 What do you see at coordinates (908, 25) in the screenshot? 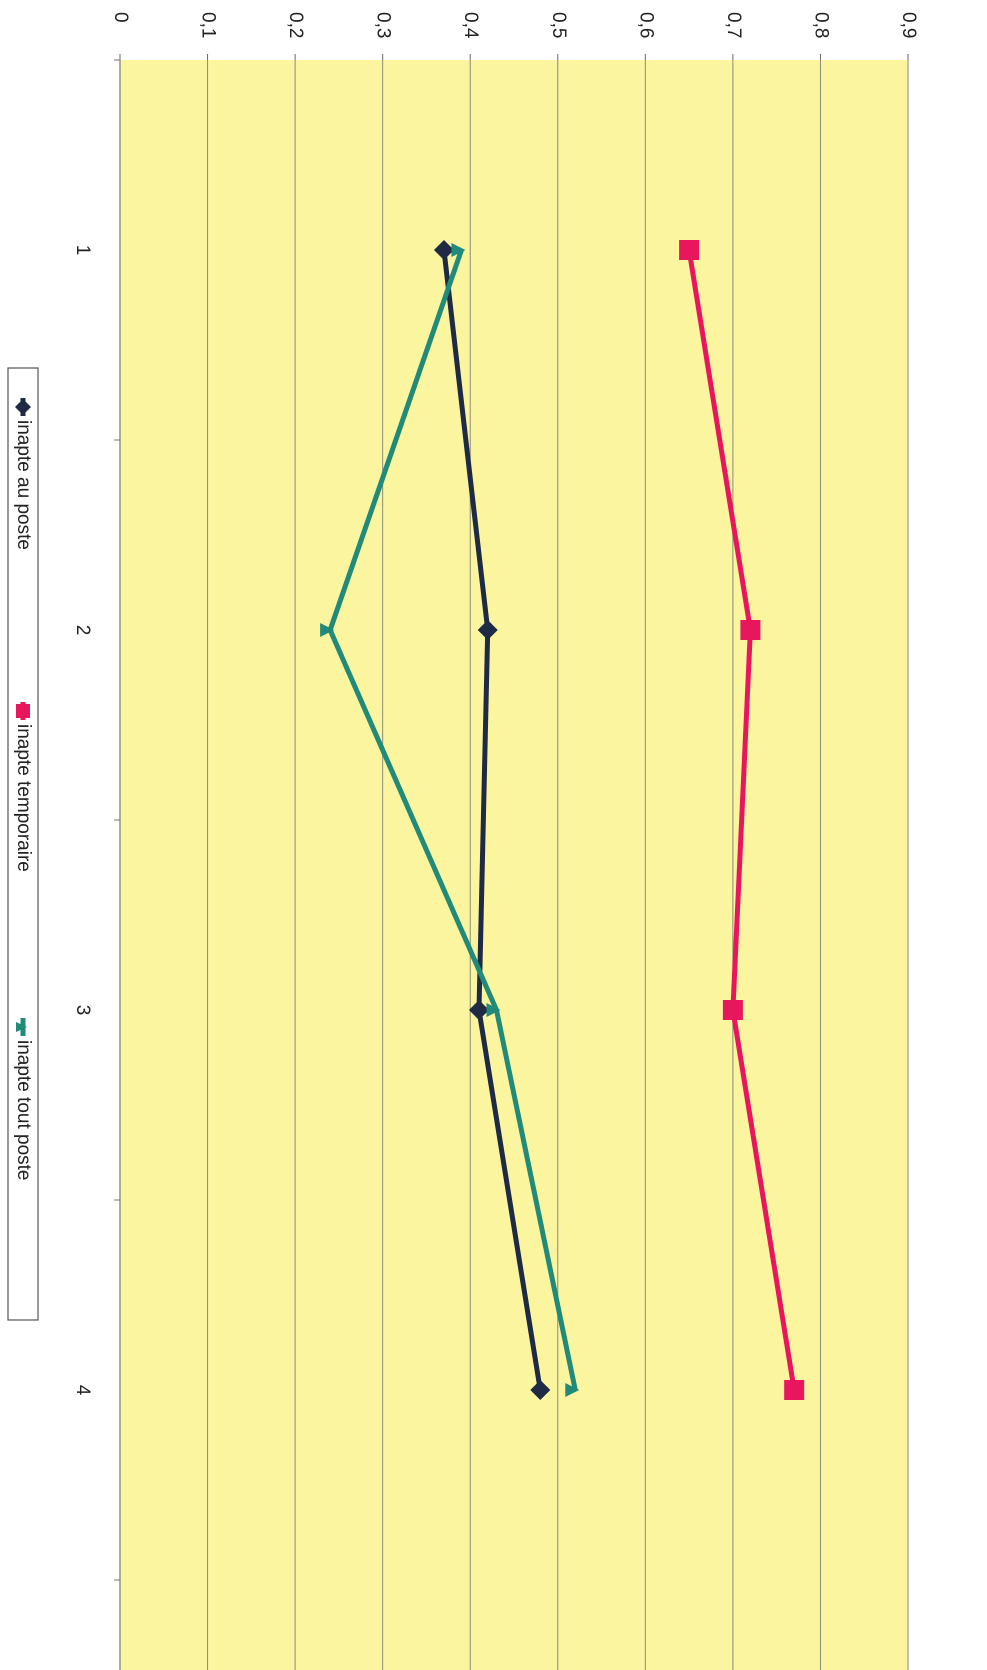
I see `value-tick-label: 0,9` at bounding box center [908, 25].